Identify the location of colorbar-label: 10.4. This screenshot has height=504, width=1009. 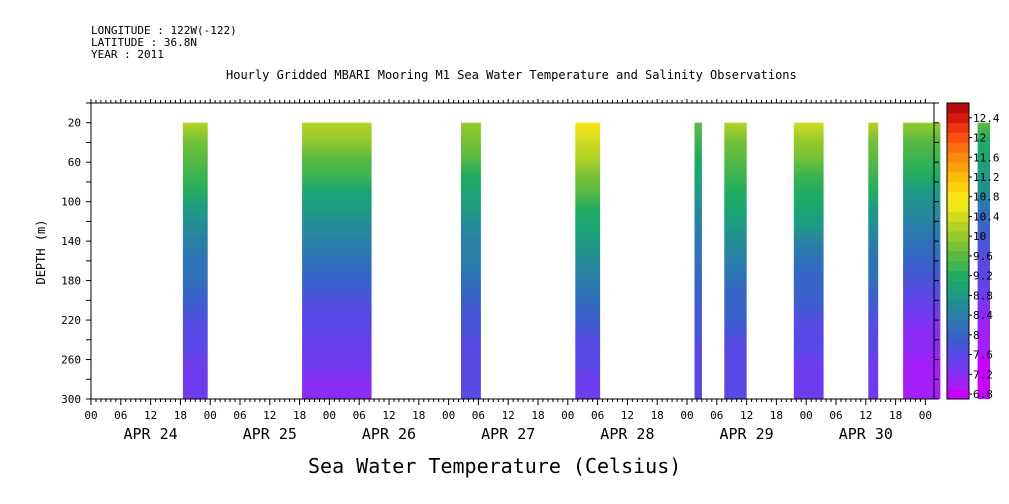
(986, 216).